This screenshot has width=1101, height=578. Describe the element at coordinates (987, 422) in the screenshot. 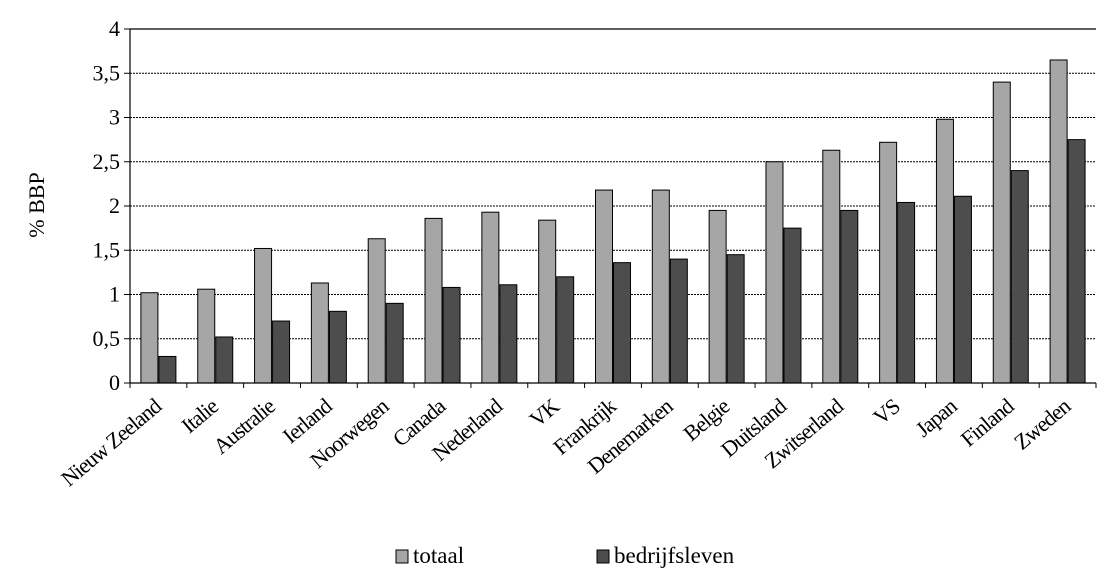

I see `x-tick-label: Finland` at that location.